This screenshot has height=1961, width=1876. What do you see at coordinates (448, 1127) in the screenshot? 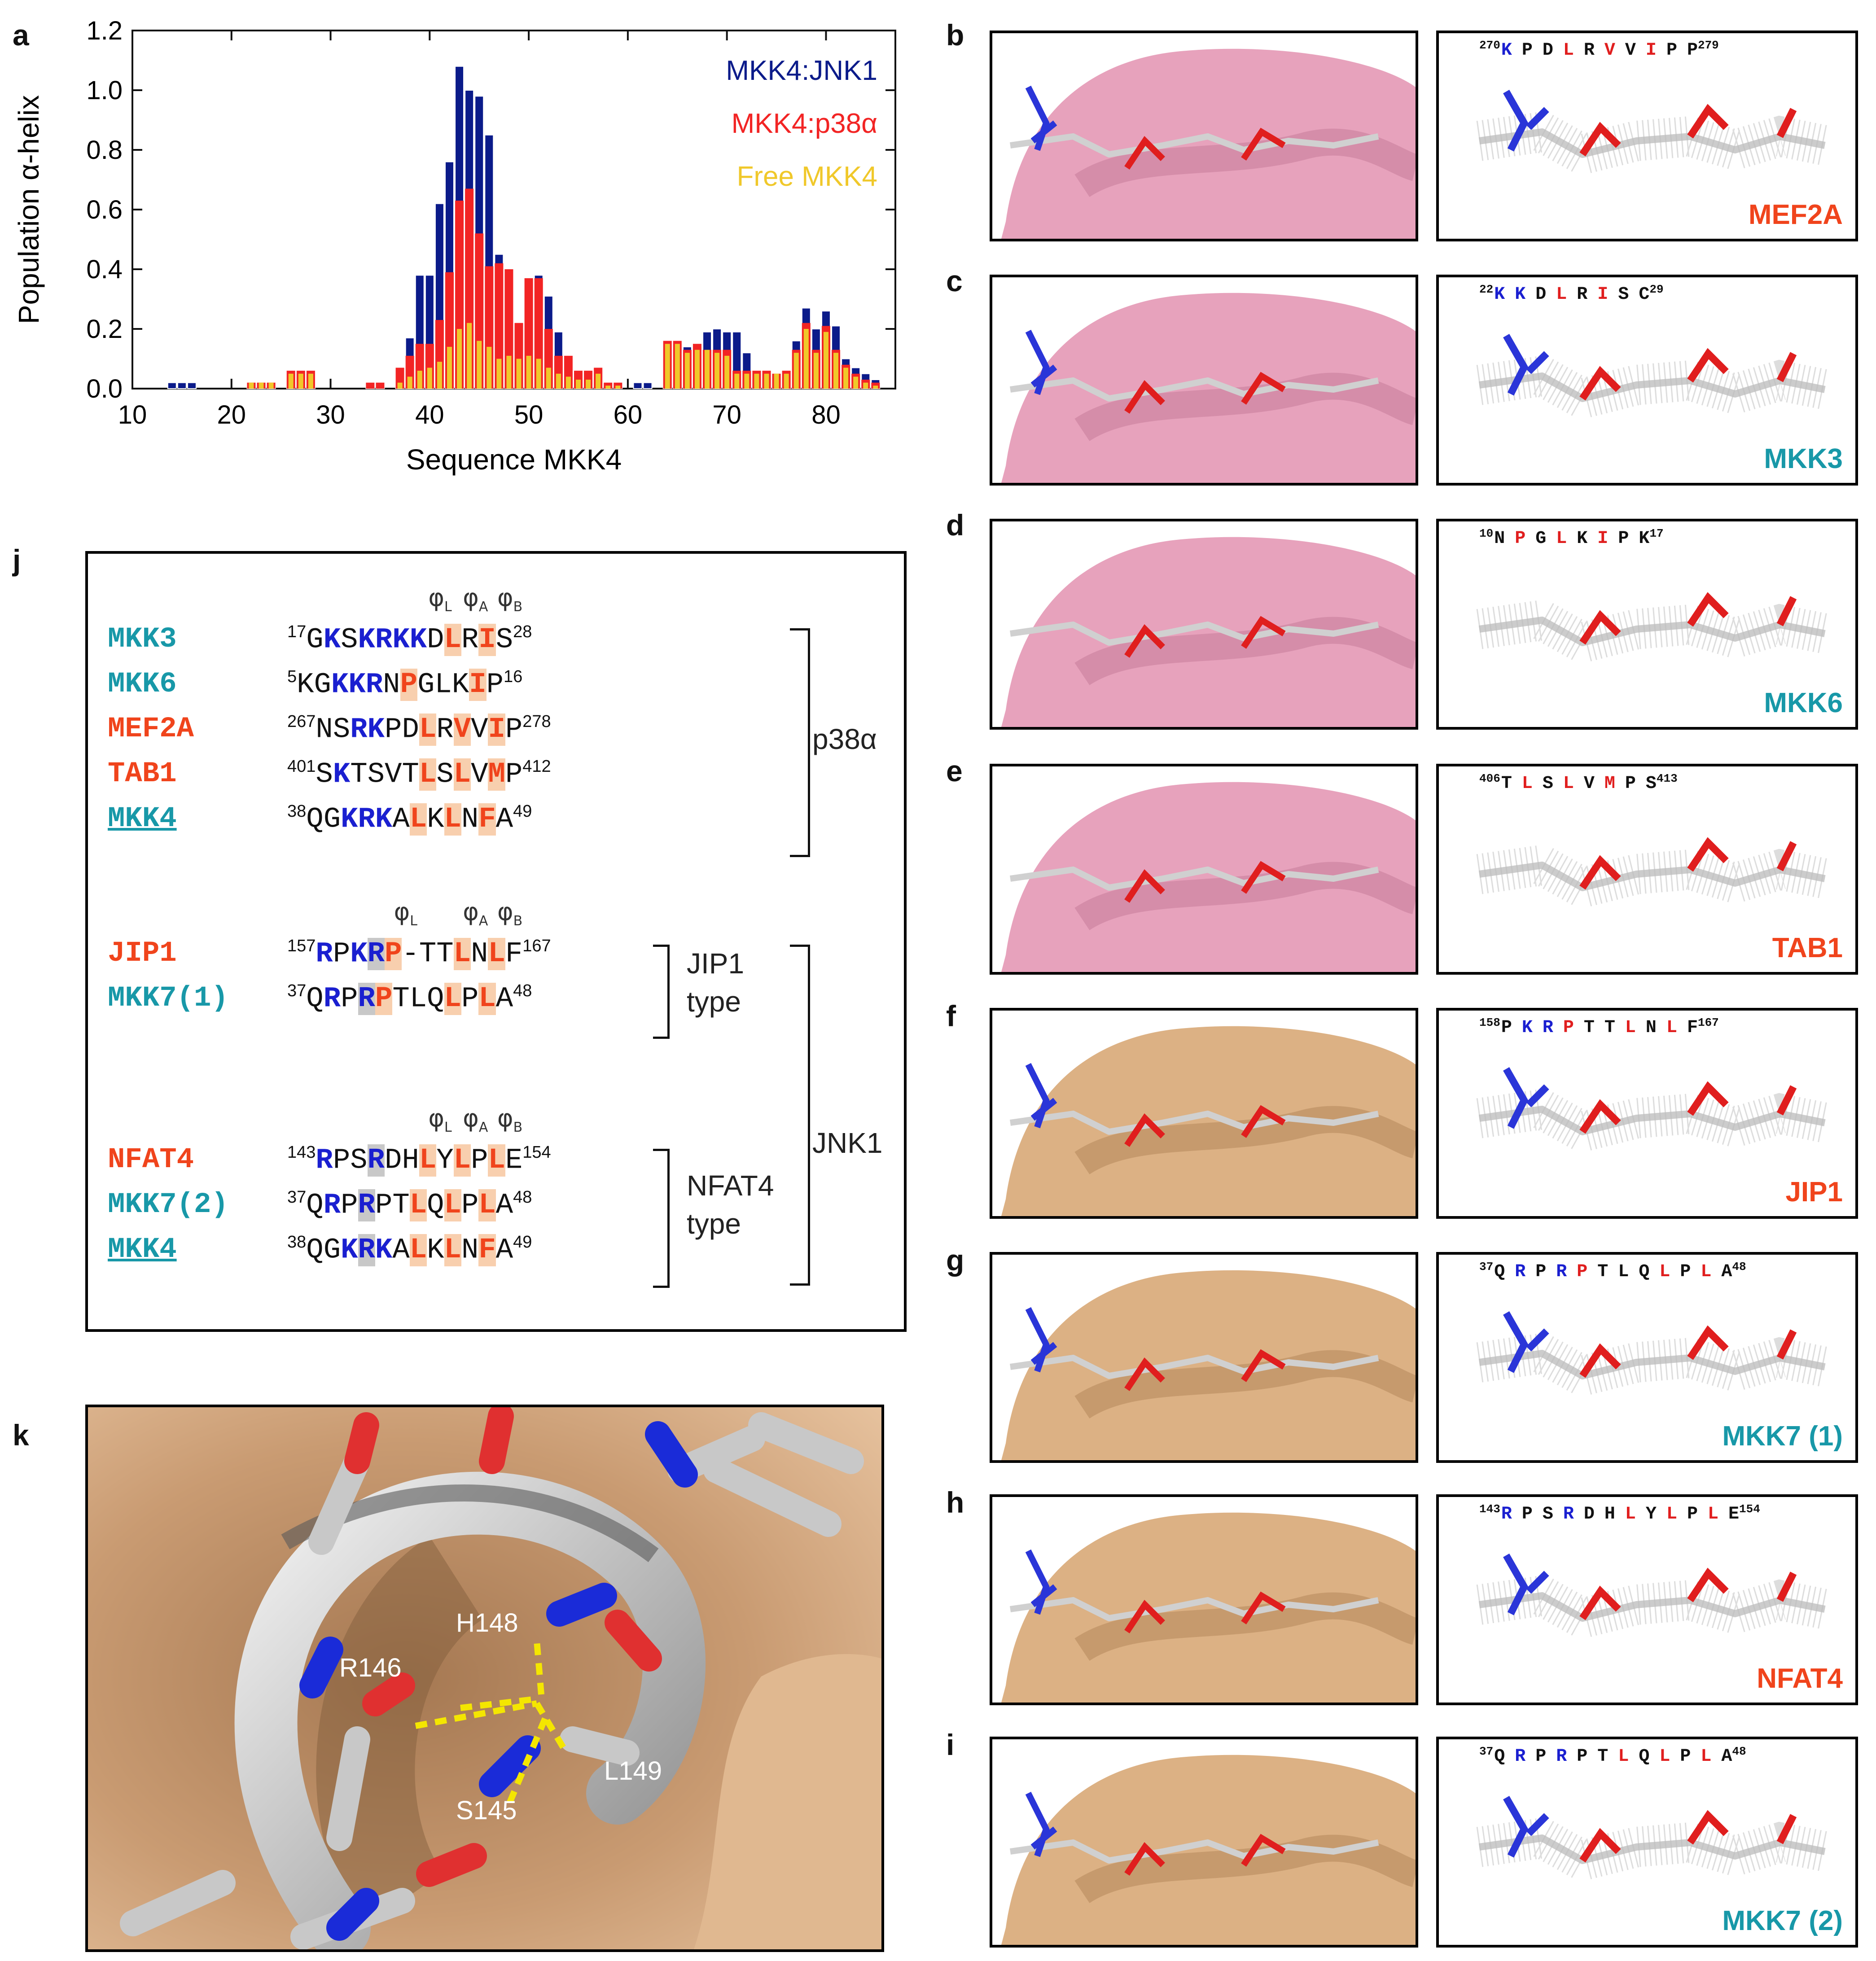
I see `phi-sub: L` at bounding box center [448, 1127].